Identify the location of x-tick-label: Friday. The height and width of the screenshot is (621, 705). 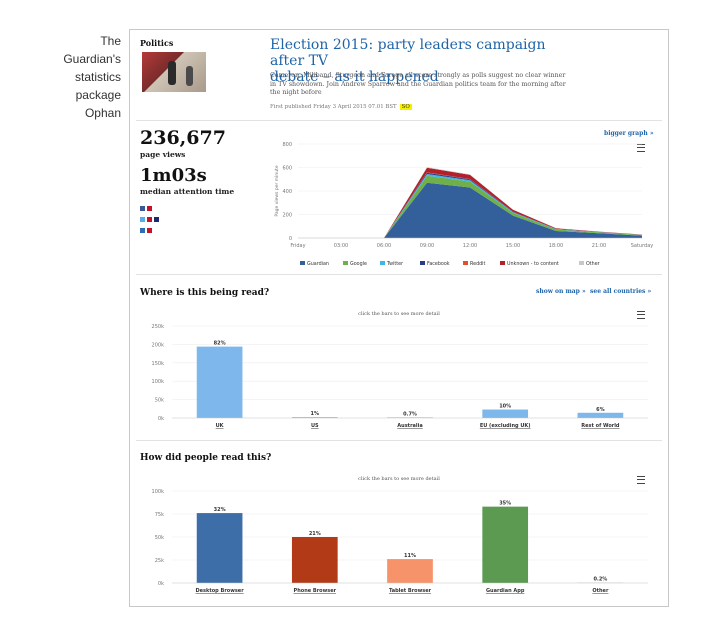
(297, 246).